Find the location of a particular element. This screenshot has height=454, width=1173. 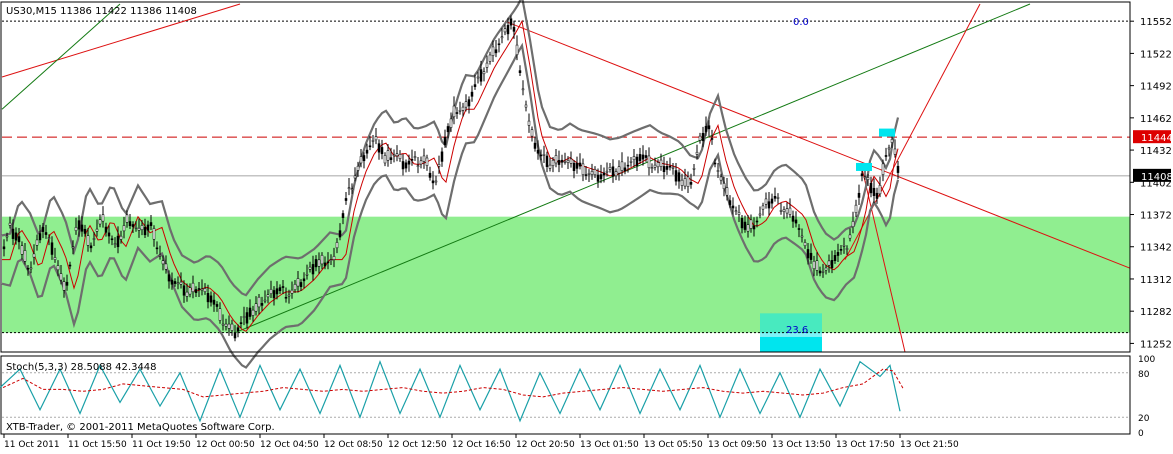

time-tick-label: 13 Oct 05:50 is located at coordinates (673, 445).